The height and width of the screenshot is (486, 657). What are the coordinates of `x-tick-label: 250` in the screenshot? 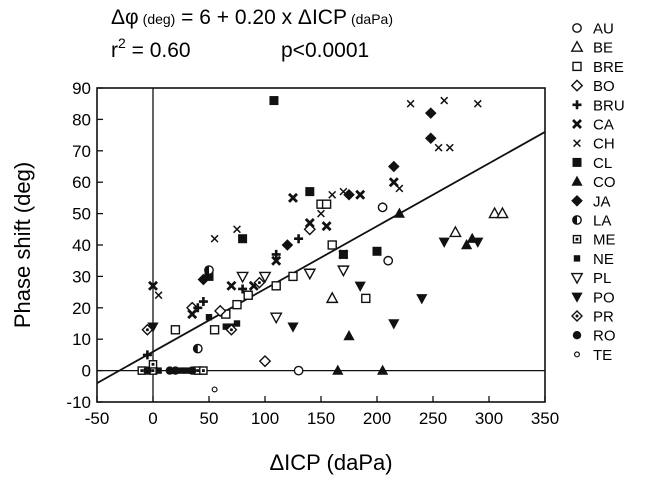 It's located at (433, 418).